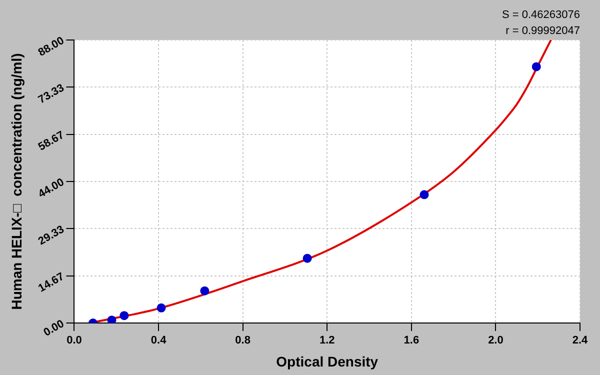 The height and width of the screenshot is (375, 600). What do you see at coordinates (327, 361) in the screenshot?
I see `x-axis-title: Optical Density` at bounding box center [327, 361].